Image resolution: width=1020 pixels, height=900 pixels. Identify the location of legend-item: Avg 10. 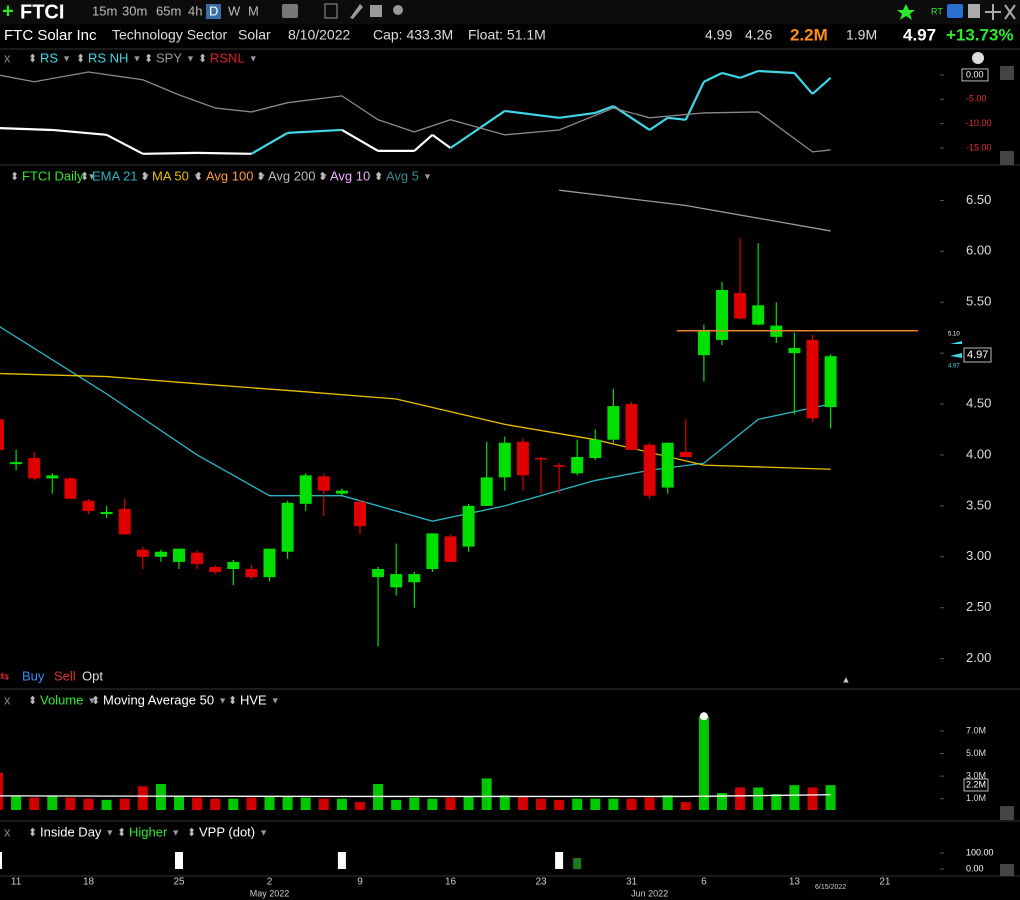
(350, 175).